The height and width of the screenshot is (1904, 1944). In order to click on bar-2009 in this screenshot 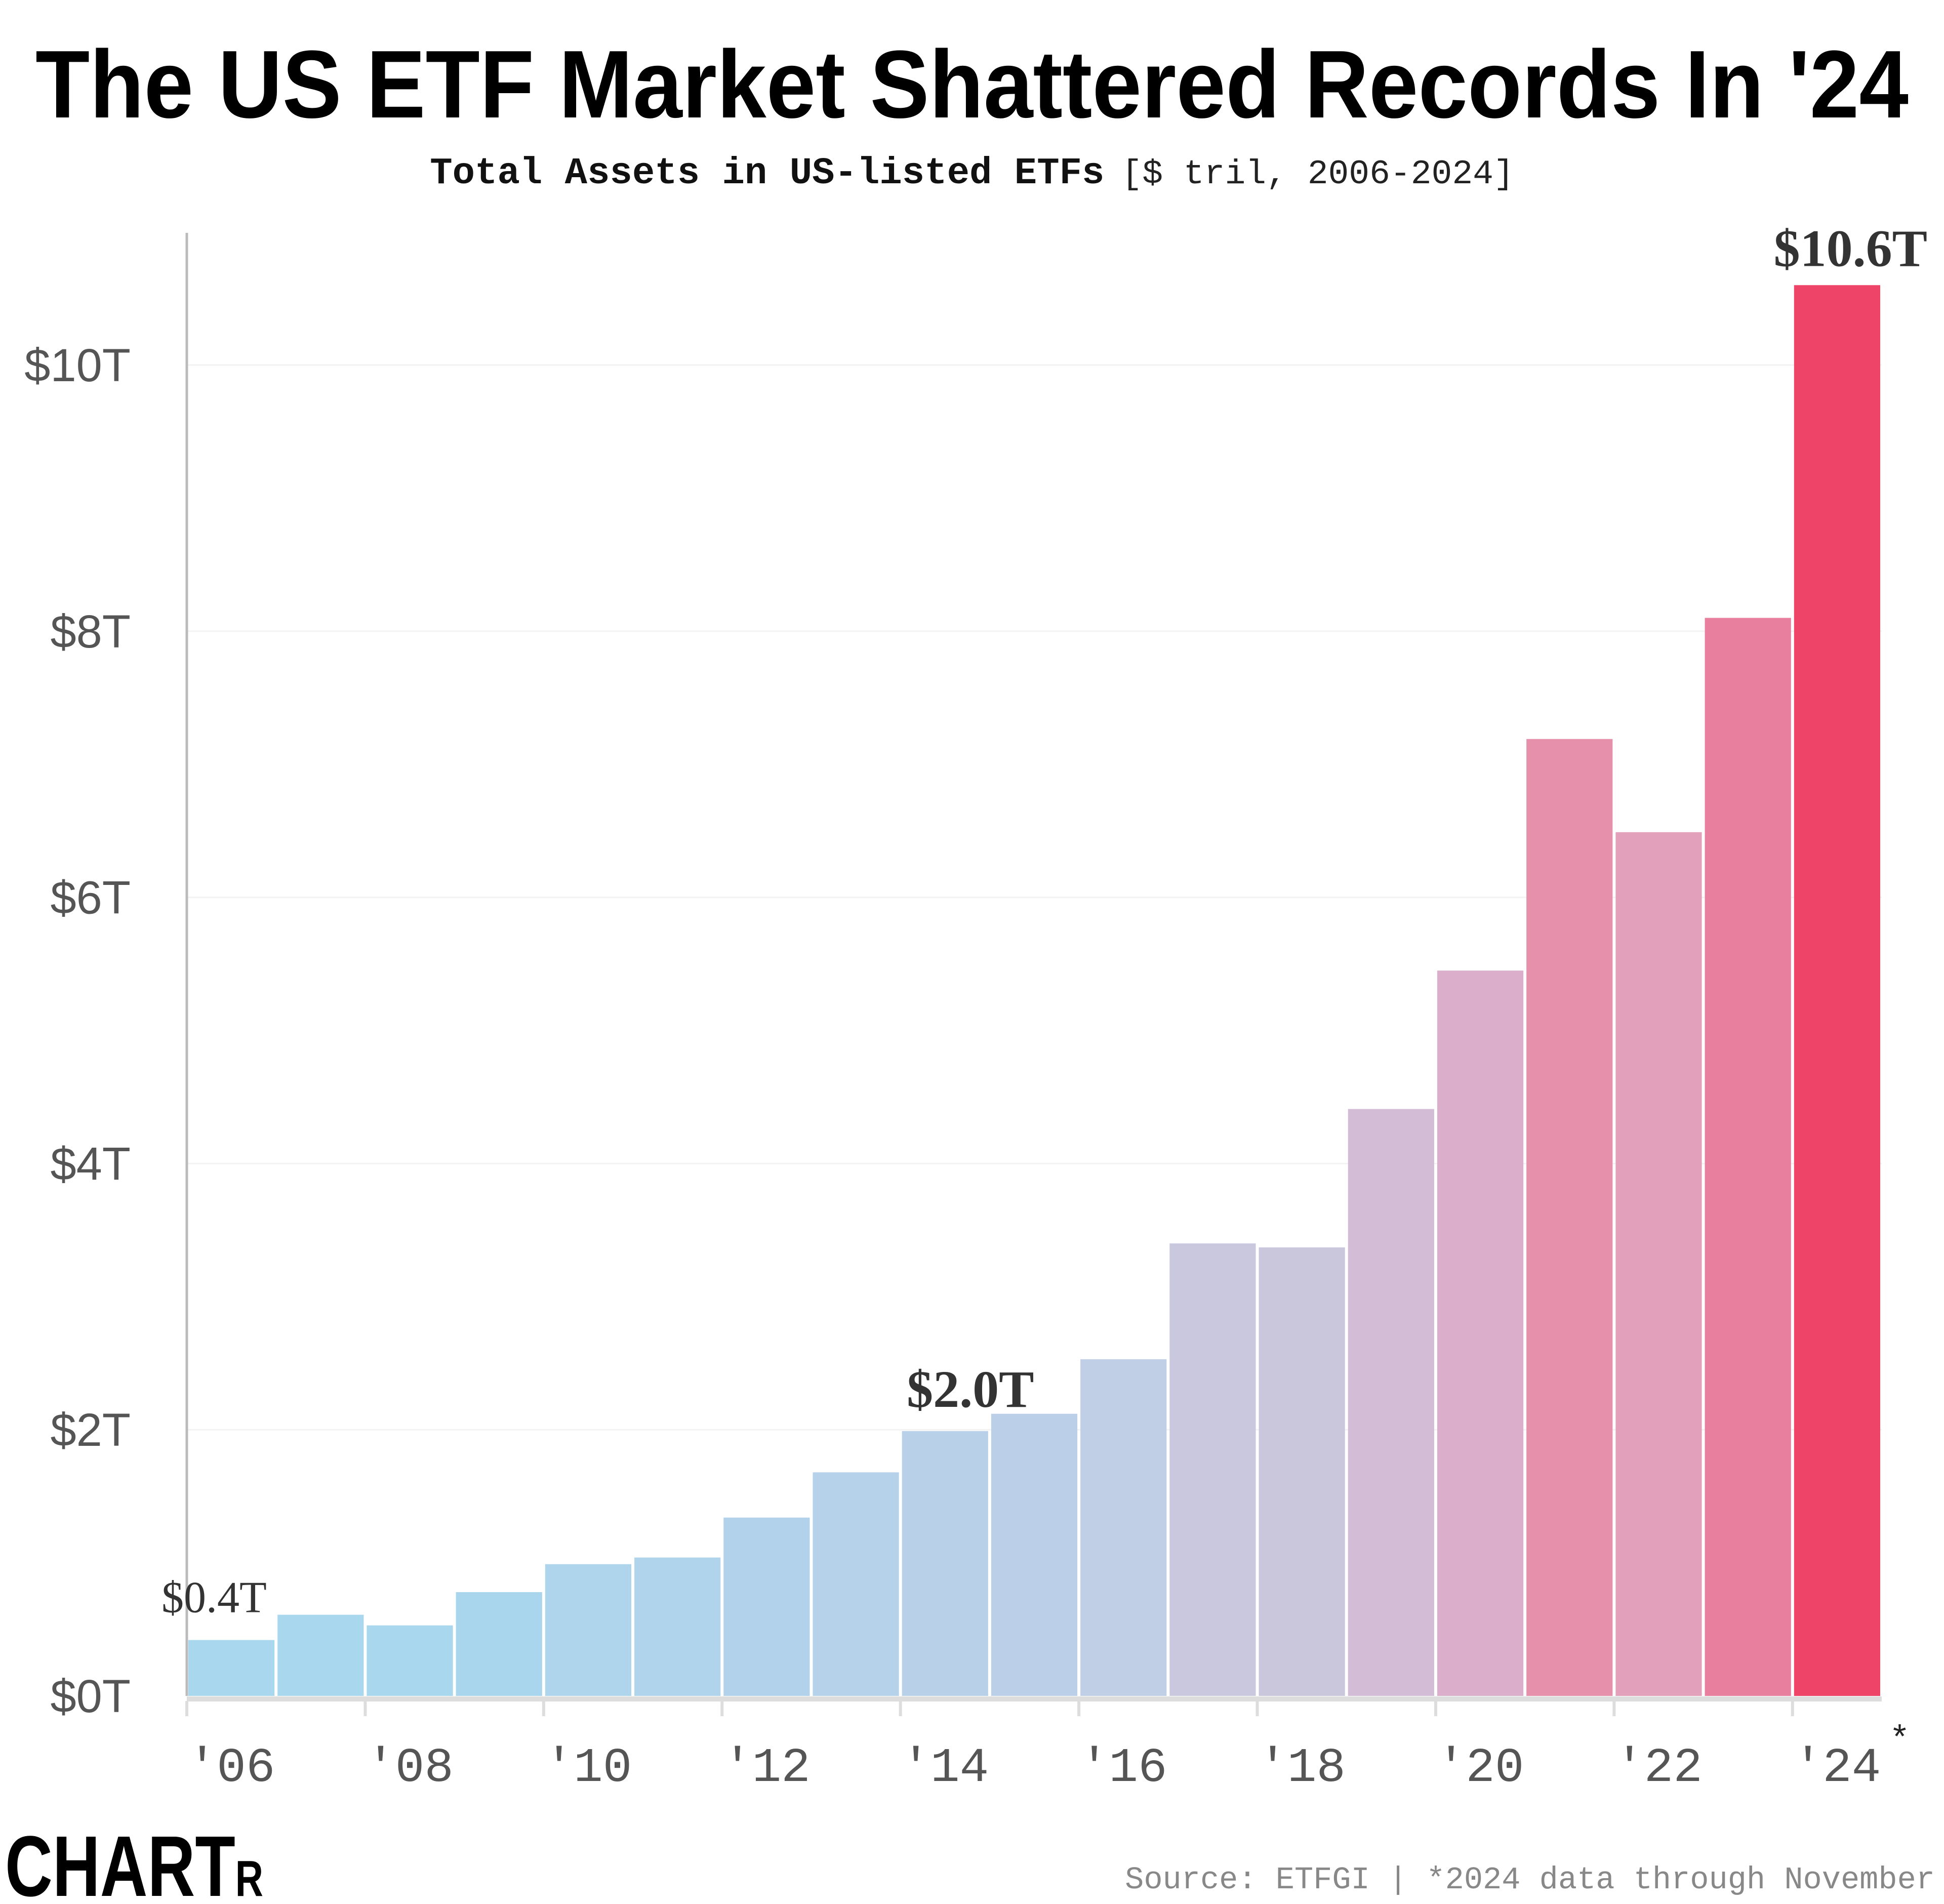, I will do `click(499, 1644)`.